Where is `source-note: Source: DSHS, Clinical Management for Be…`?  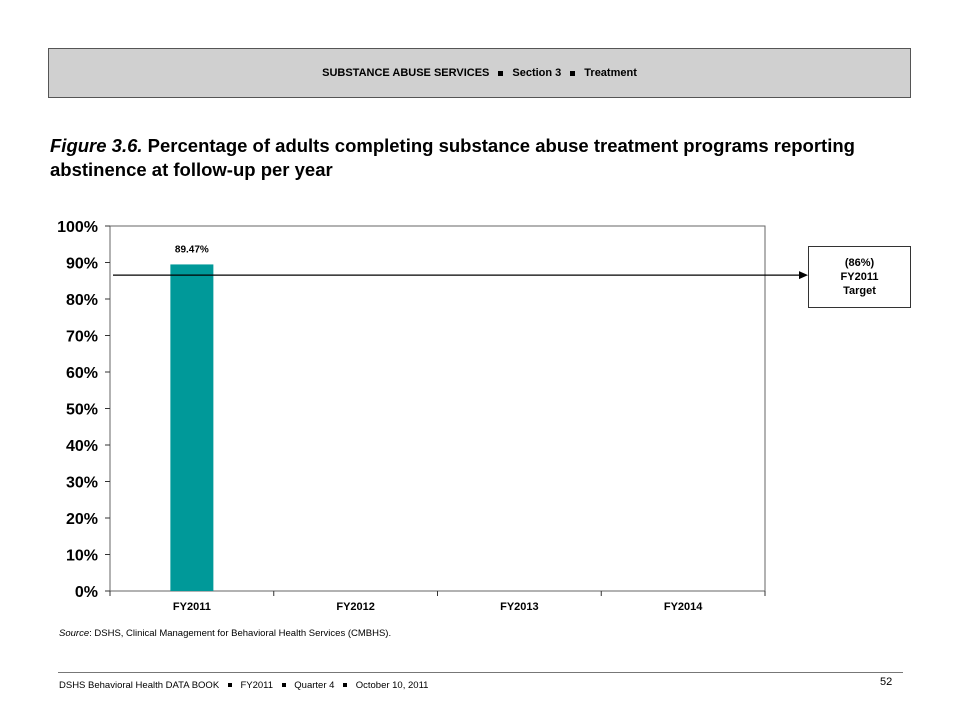 source-note: Source: DSHS, Clinical Management for Be… is located at coordinates (225, 633).